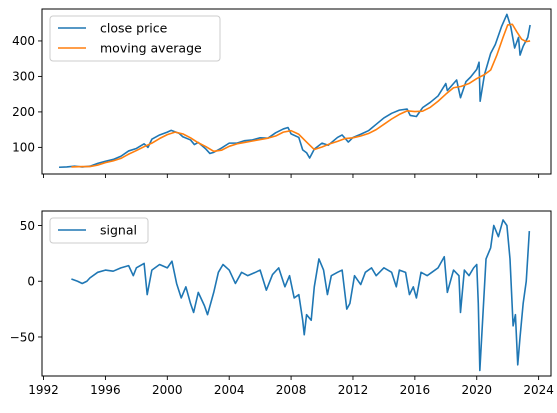 Image resolution: width=557 pixels, height=413 pixels. What do you see at coordinates (538, 390) in the screenshot?
I see `signal-x-tick-label: 2024` at bounding box center [538, 390].